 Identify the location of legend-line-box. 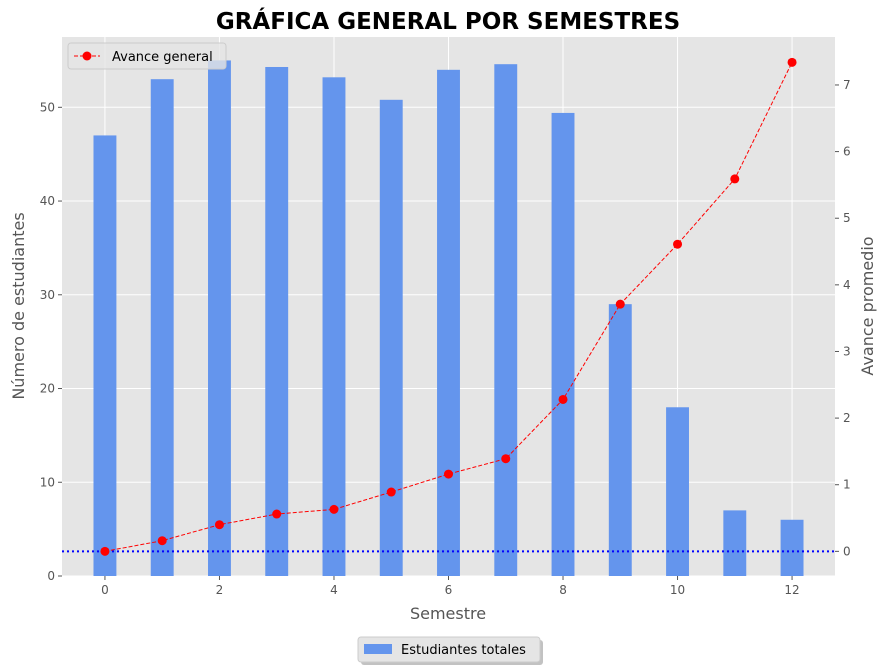
(147, 56).